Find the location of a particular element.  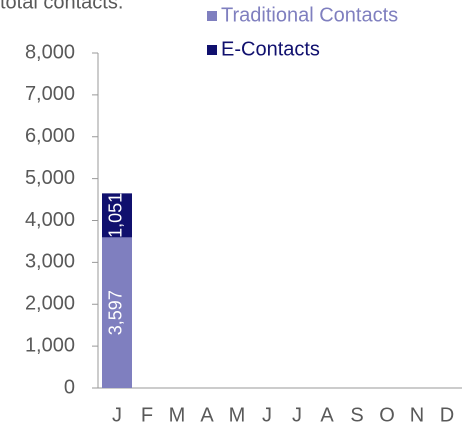

x-tick-label: O is located at coordinates (387, 415).